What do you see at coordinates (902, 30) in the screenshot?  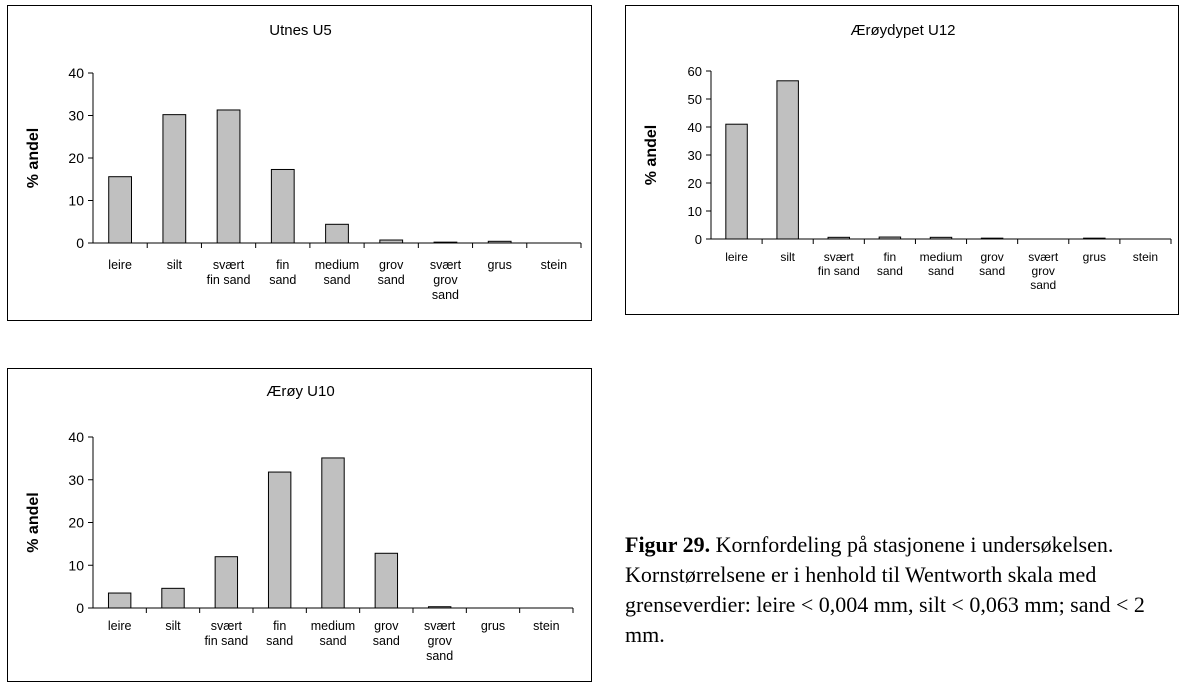 I see `chart-title: Ærøydypet U12` at bounding box center [902, 30].